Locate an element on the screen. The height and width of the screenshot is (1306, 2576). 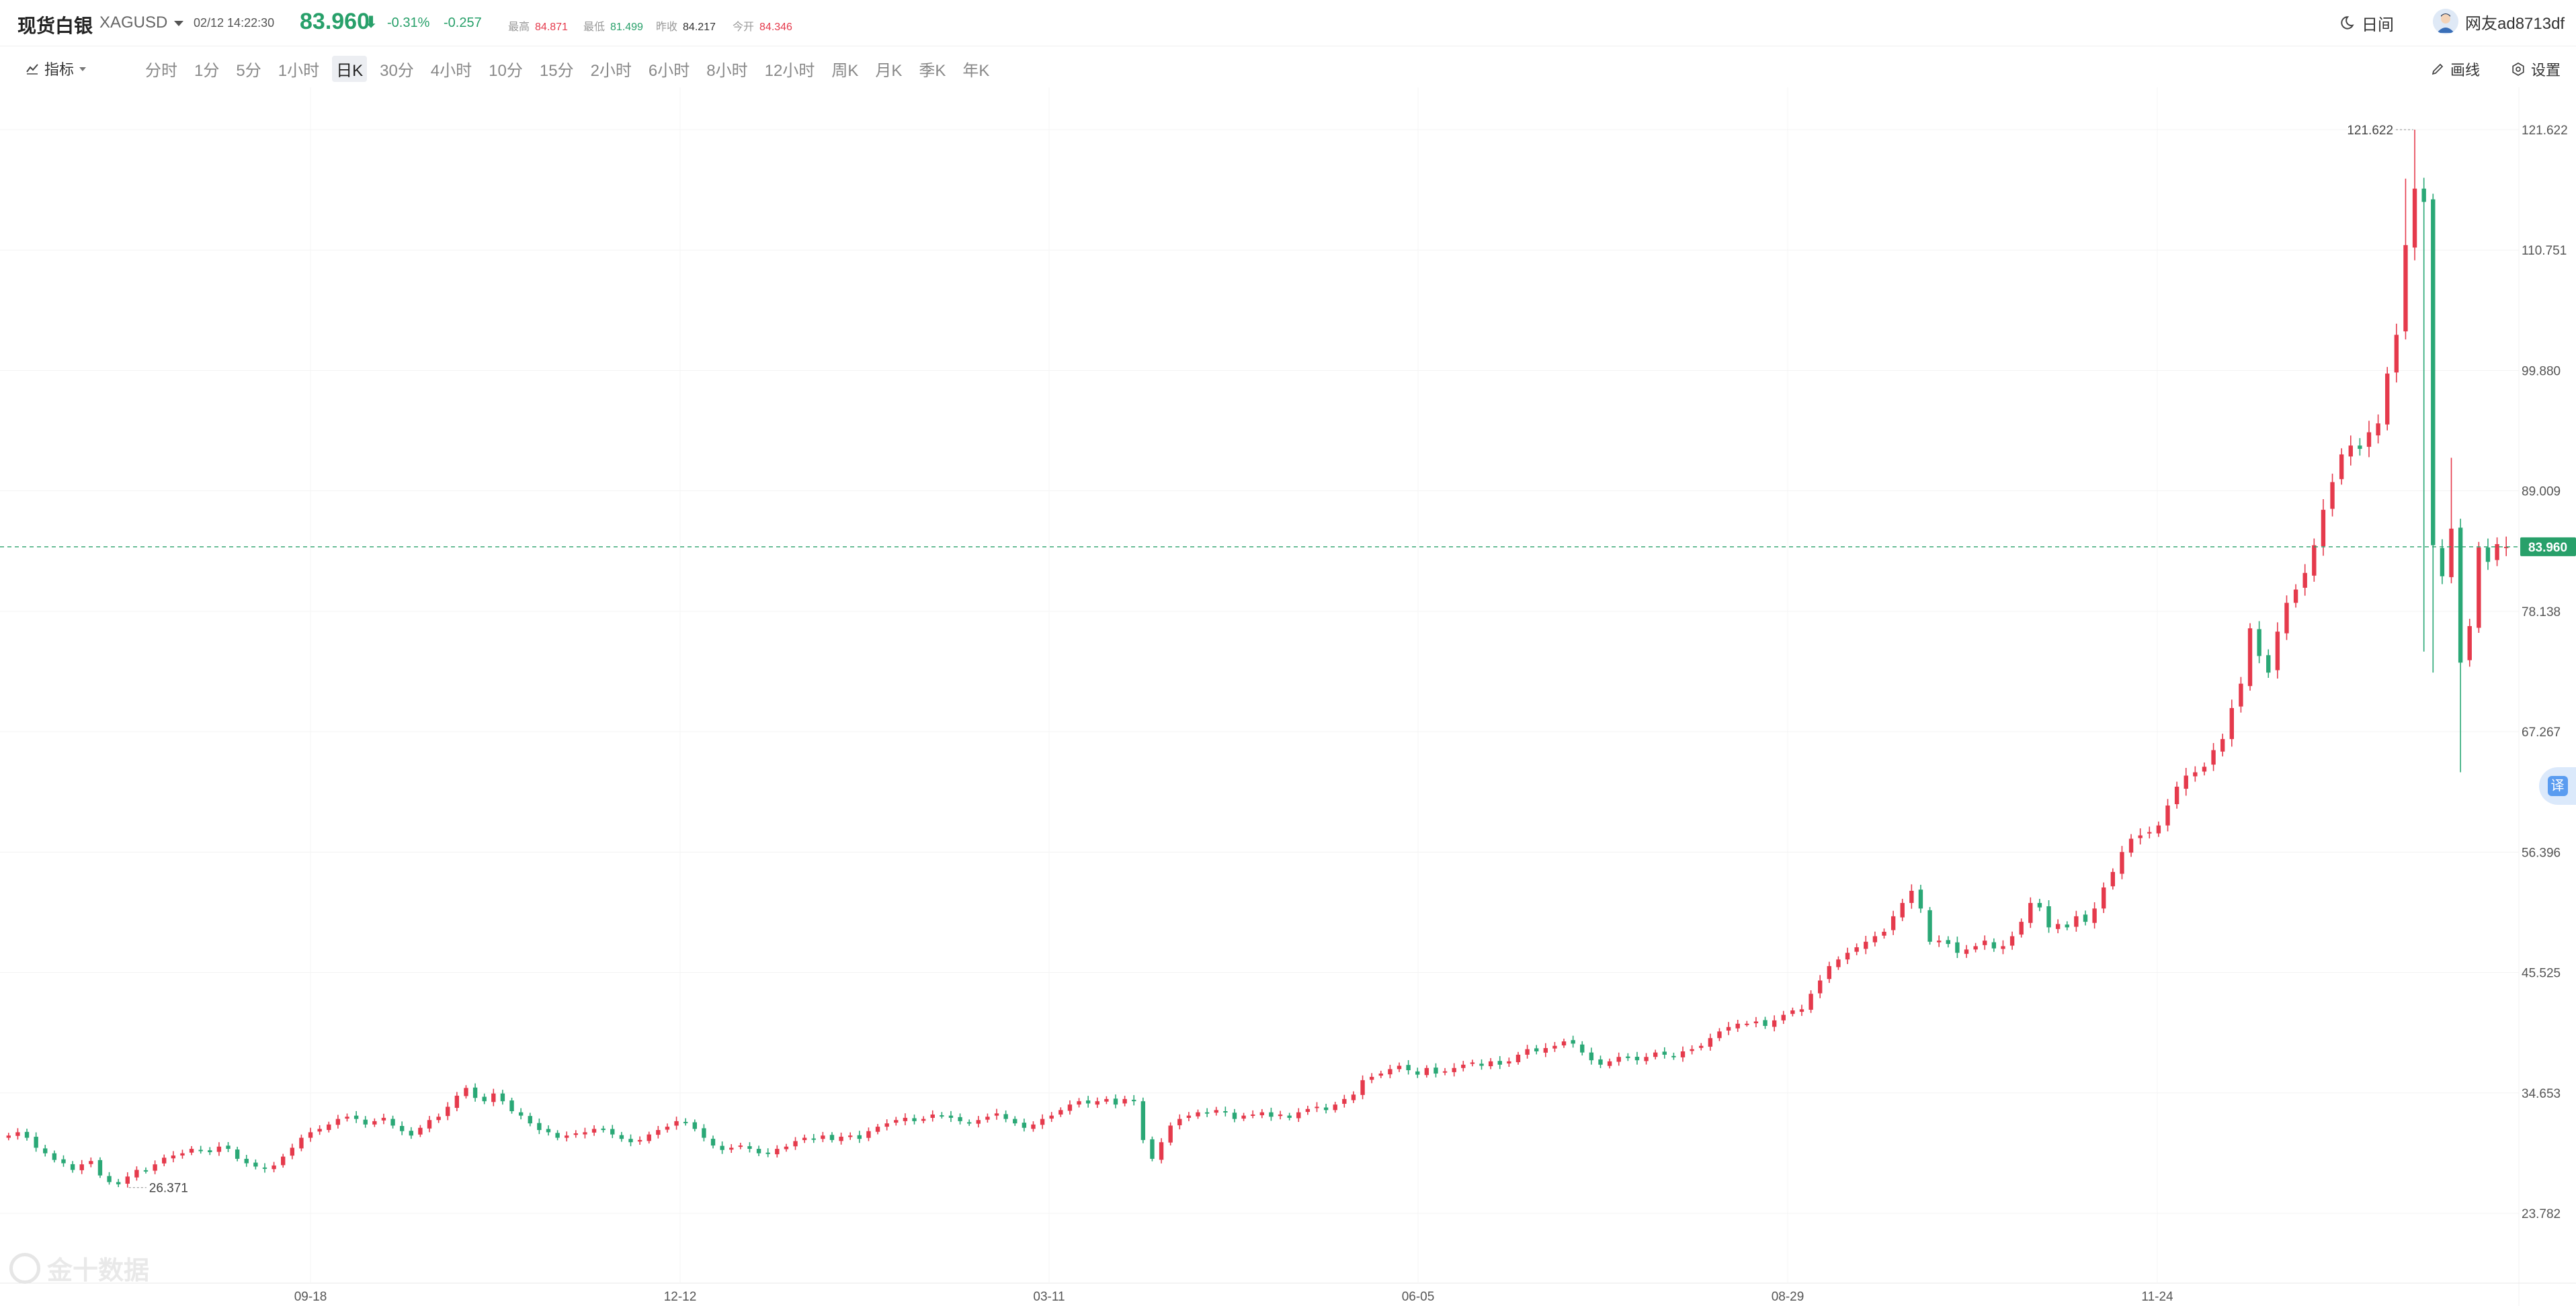
settings-button: 设置 is located at coordinates (2536, 69).